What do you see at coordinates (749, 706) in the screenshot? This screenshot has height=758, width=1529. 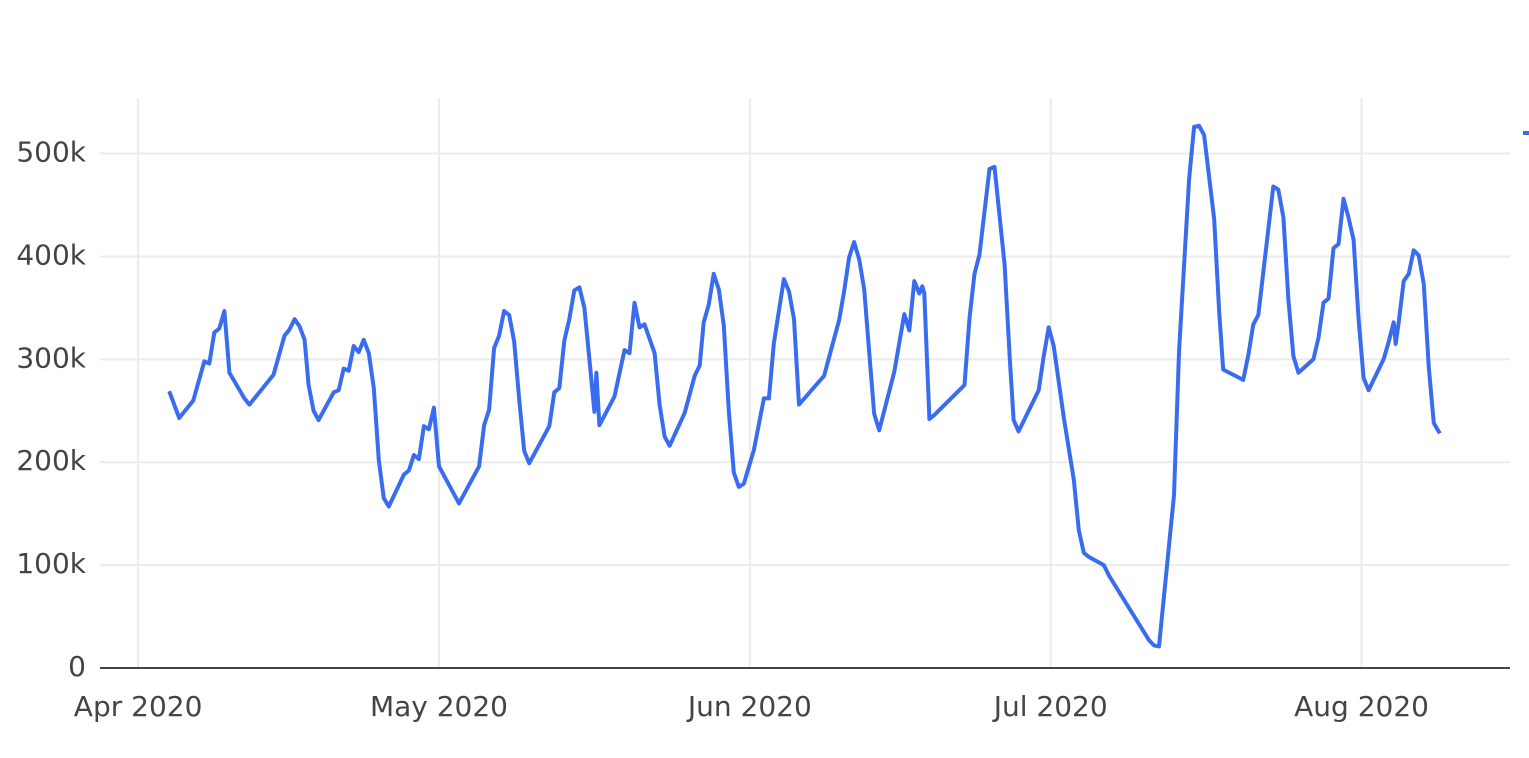 I see `x-tick-label: Jun 2020` at bounding box center [749, 706].